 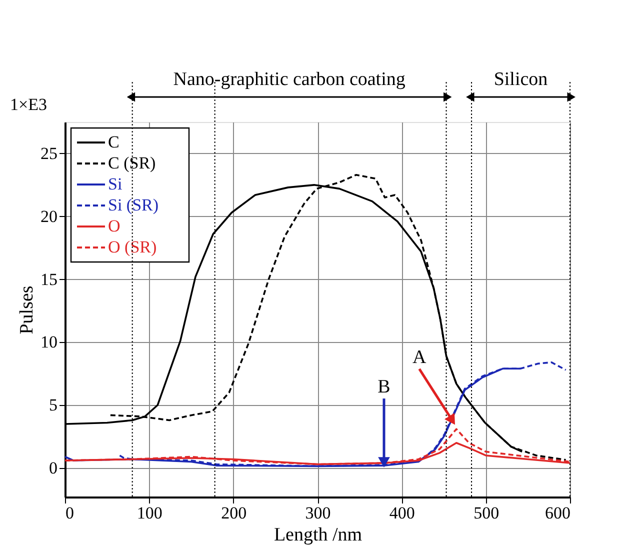 What do you see at coordinates (234, 513) in the screenshot?
I see `x-tick-label: 200` at bounding box center [234, 513].